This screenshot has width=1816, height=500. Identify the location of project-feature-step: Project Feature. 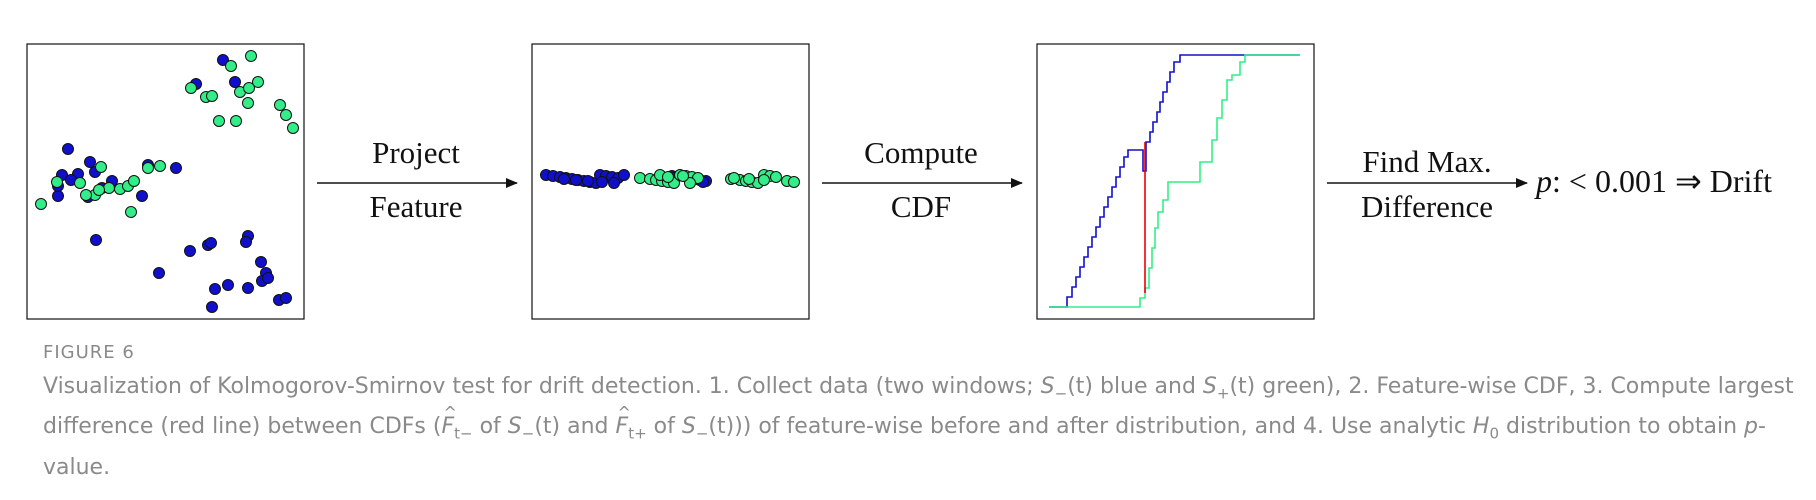
(417, 179).